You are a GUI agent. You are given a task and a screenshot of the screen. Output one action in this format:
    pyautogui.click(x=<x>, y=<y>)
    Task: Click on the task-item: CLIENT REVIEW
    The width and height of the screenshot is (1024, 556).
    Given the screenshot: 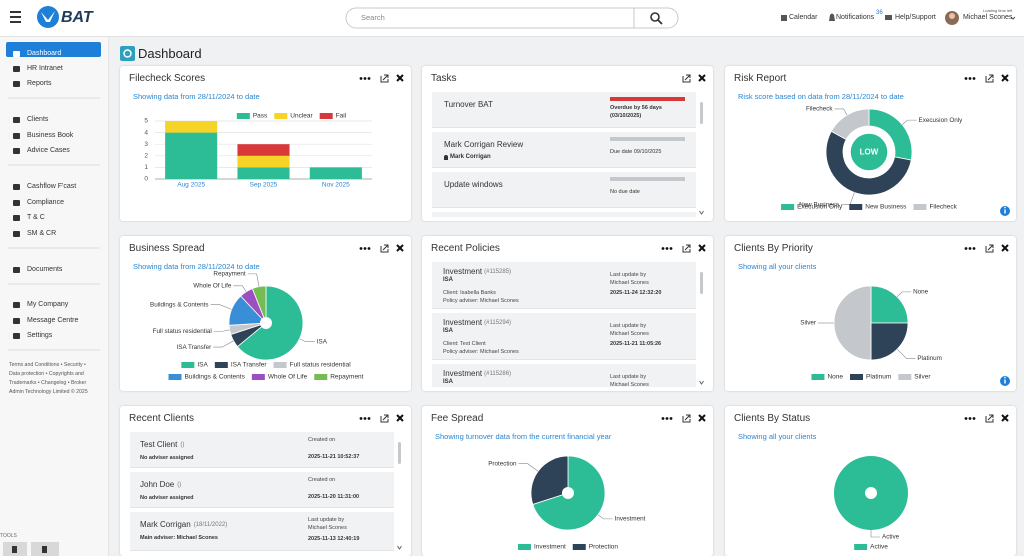 What is the action you would take?
    pyautogui.click(x=564, y=214)
    